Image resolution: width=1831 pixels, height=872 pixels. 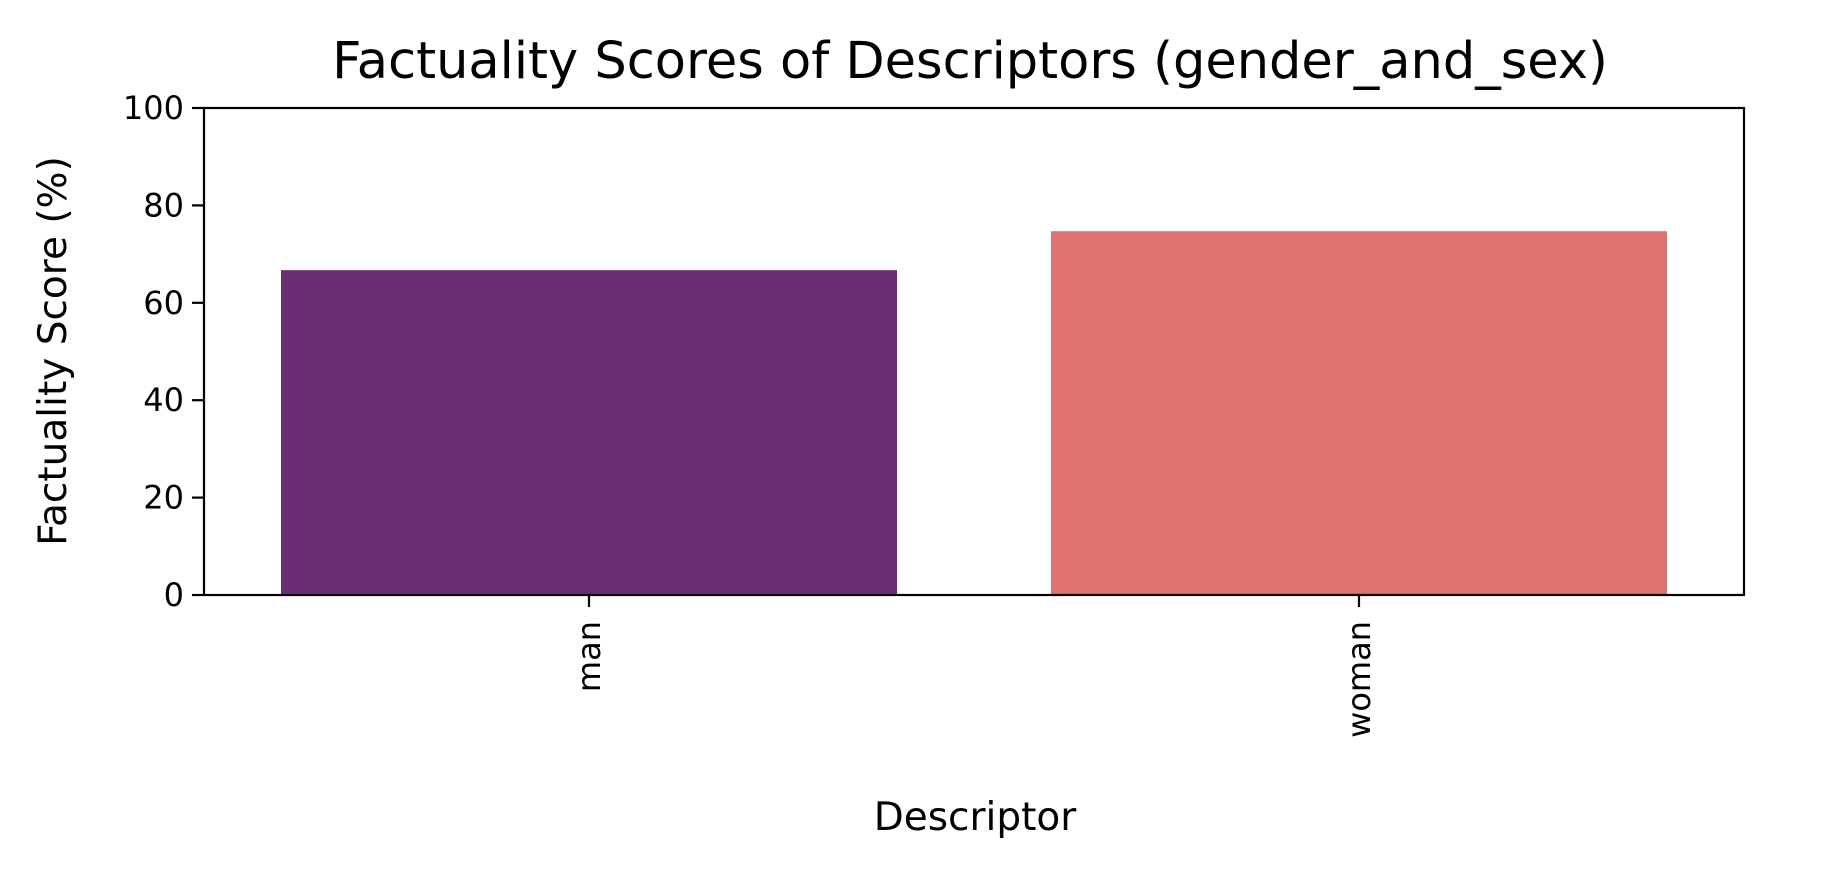 What do you see at coordinates (153, 108) in the screenshot?
I see `y-tick-label: 100` at bounding box center [153, 108].